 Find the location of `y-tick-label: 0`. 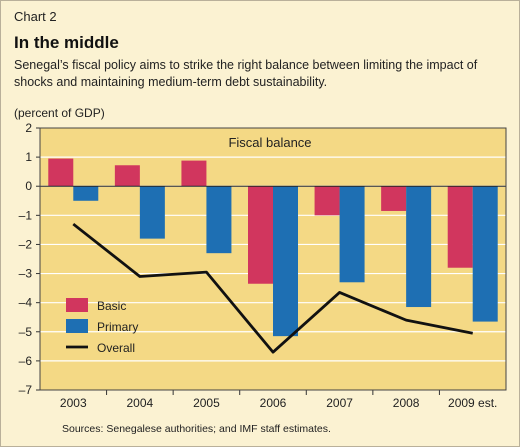

y-tick-label: 0 is located at coordinates (28, 186).